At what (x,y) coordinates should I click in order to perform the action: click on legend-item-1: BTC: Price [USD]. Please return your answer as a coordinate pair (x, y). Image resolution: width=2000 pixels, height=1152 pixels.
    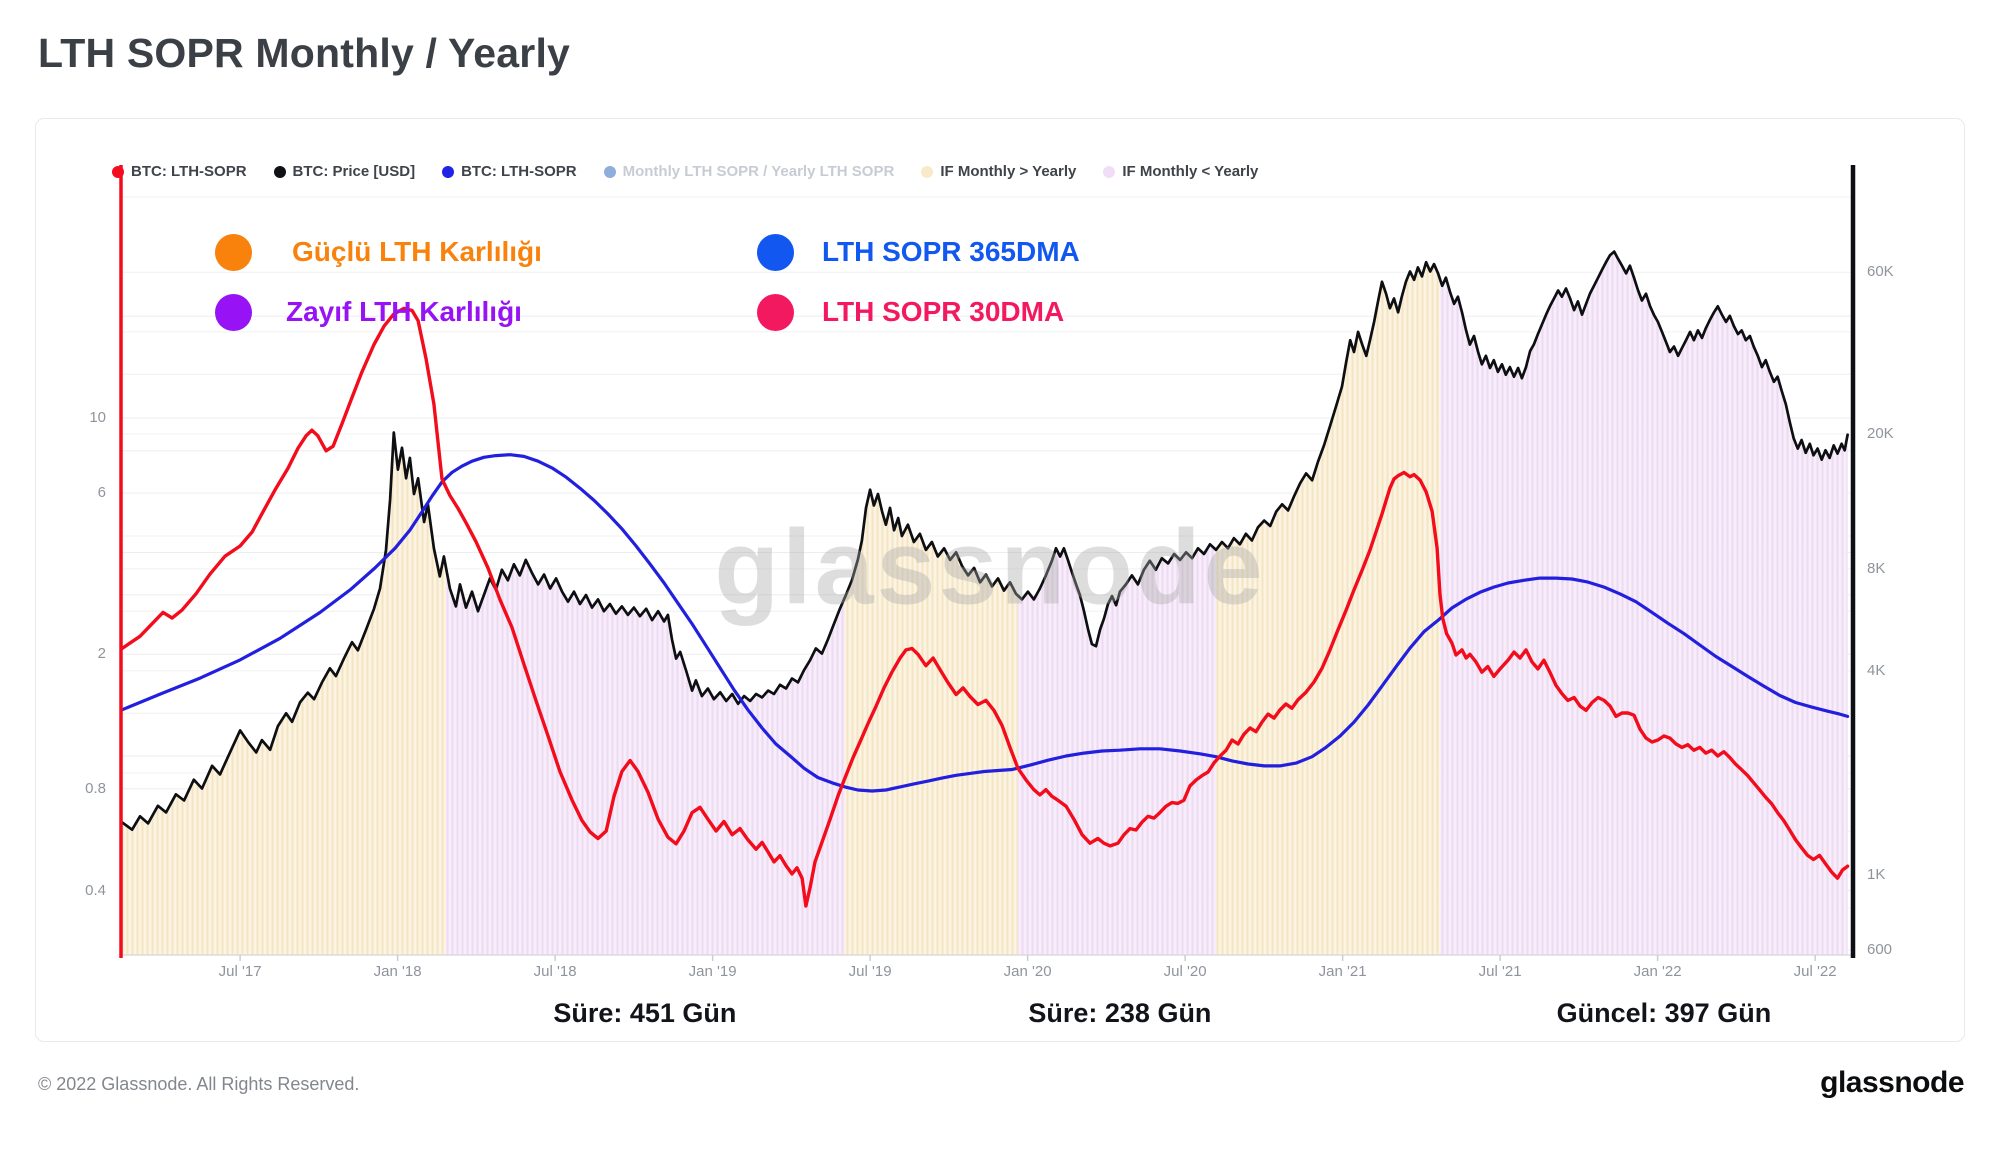
    Looking at the image, I should click on (344, 171).